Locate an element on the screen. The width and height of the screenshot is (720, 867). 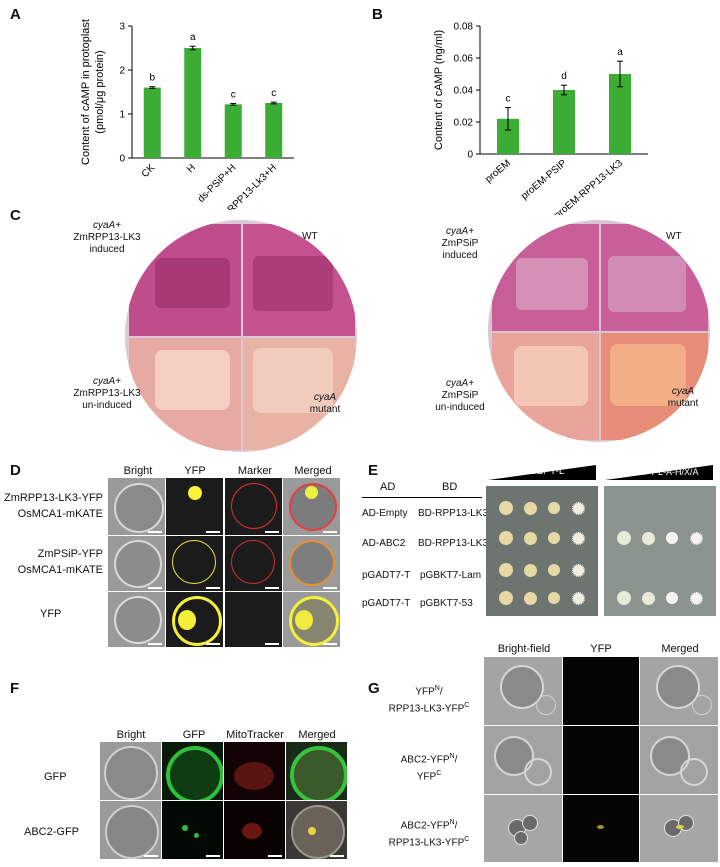
column-header-bright-field: Bright-field is located at coordinates (524, 649).